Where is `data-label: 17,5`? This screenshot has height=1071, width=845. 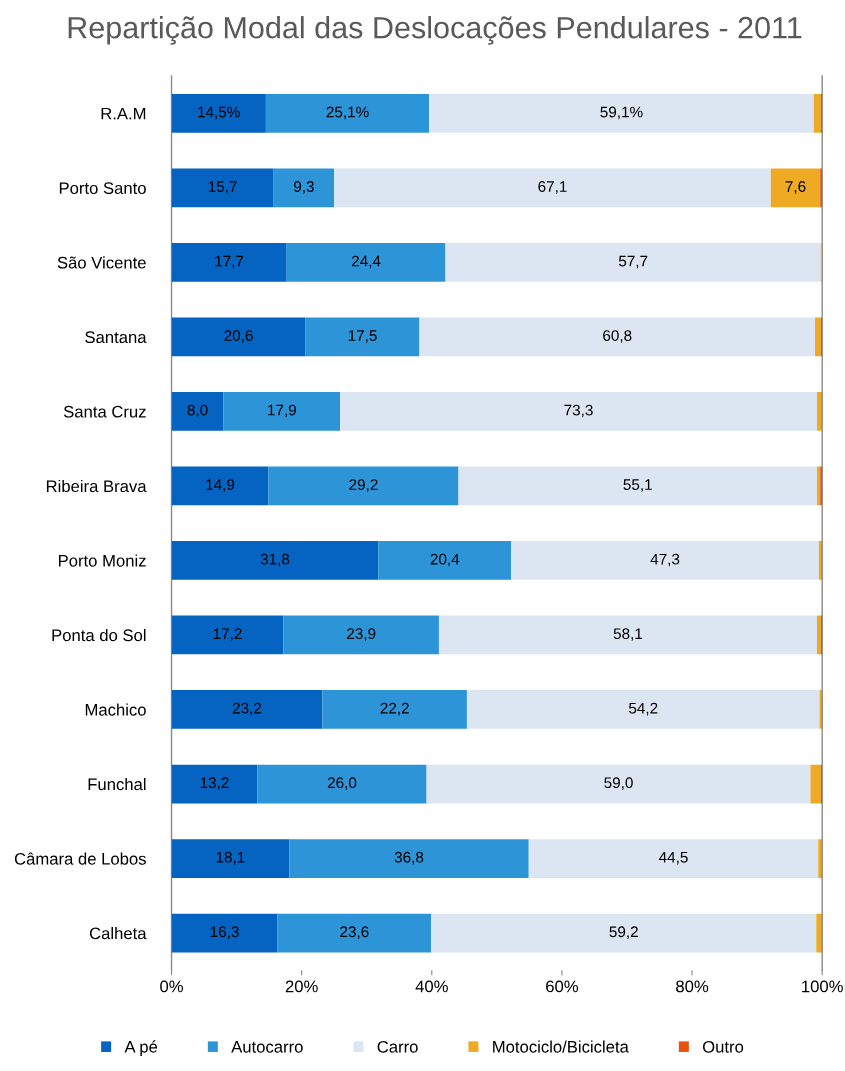
data-label: 17,5 is located at coordinates (362, 336).